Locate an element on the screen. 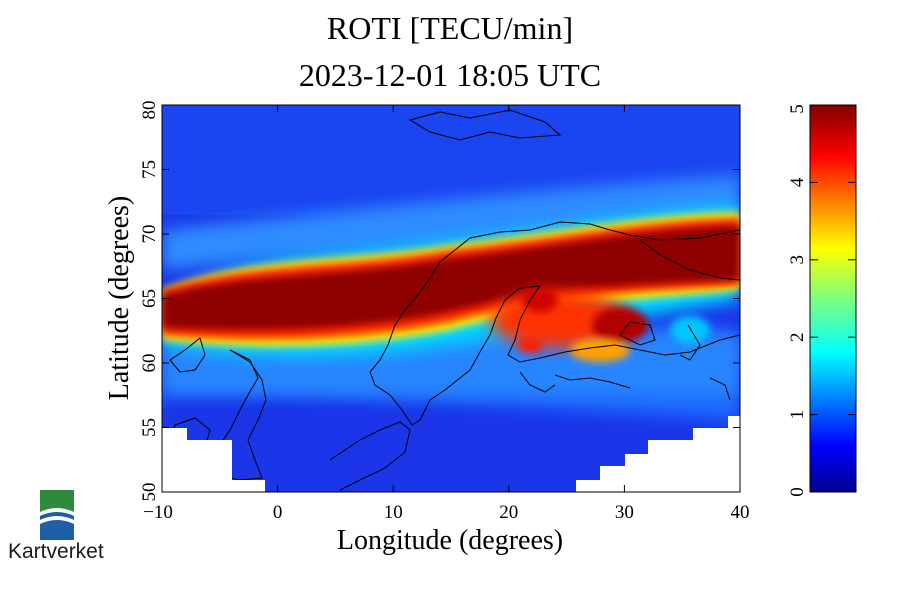 This screenshot has width=900, height=600. x-tick-label: 30 is located at coordinates (624, 512).